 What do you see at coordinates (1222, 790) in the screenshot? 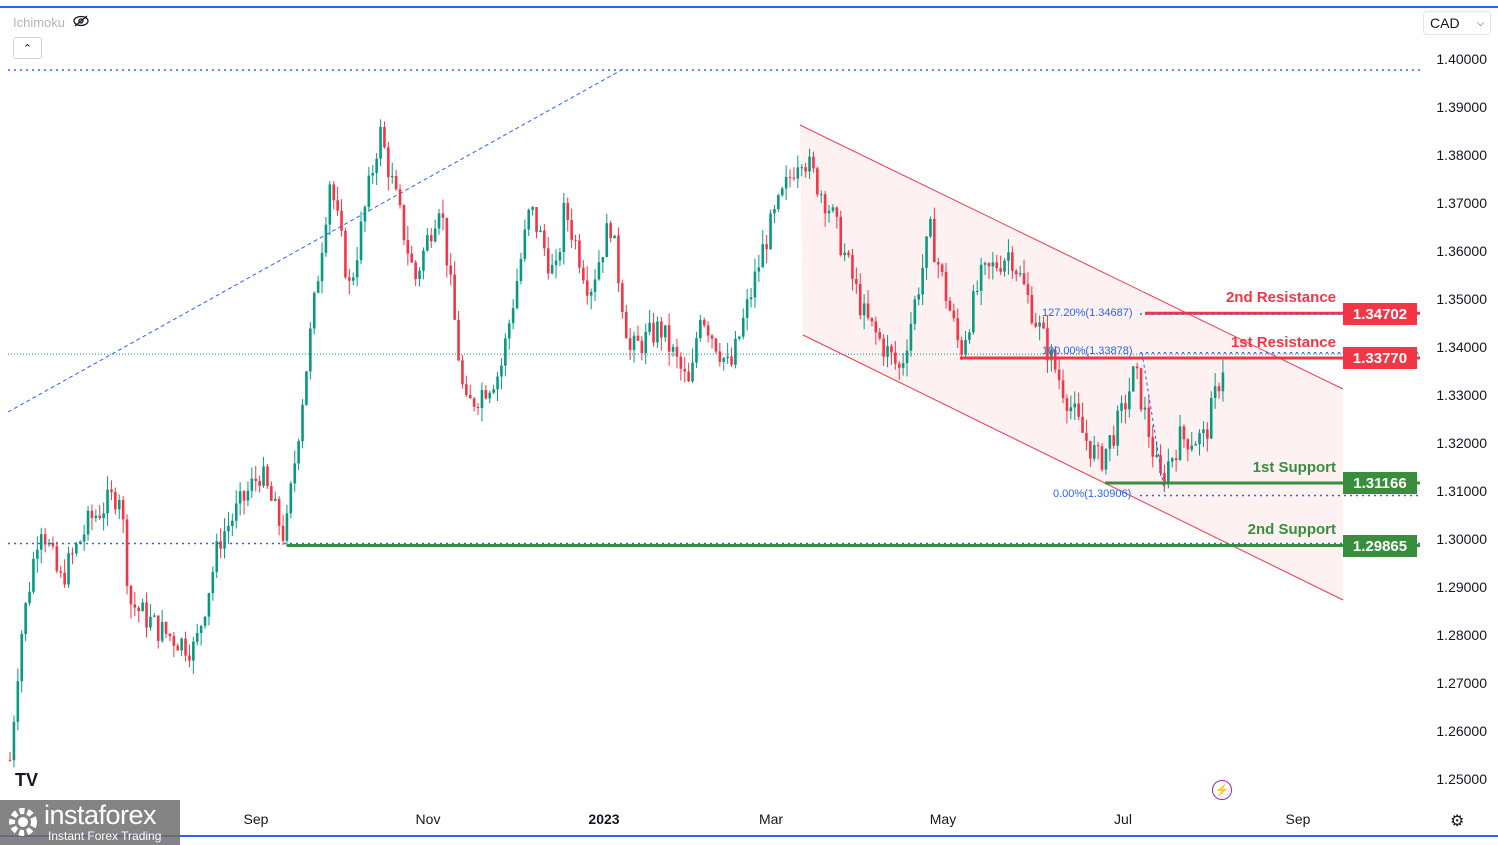
I see `lightning-icon: ⚡` at bounding box center [1222, 790].